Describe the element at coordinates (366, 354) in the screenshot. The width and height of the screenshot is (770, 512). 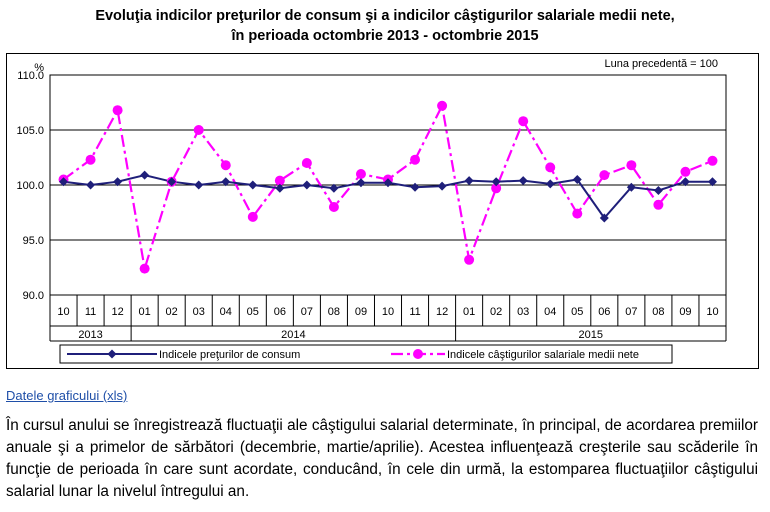
I see `legend-box` at that location.